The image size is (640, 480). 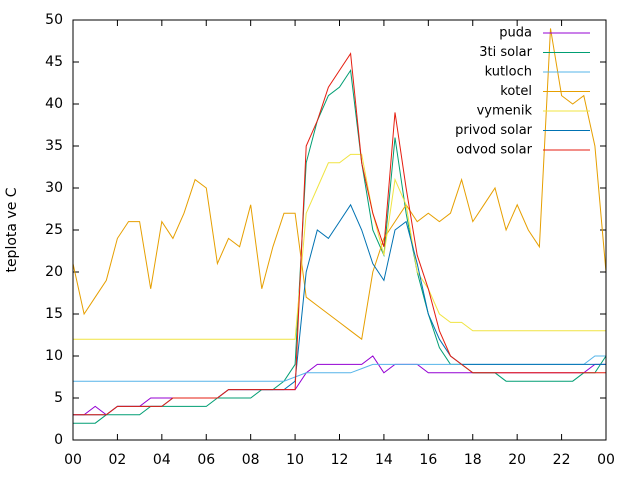 What do you see at coordinates (54, 20) in the screenshot?
I see `y-tick-label: 50` at bounding box center [54, 20].